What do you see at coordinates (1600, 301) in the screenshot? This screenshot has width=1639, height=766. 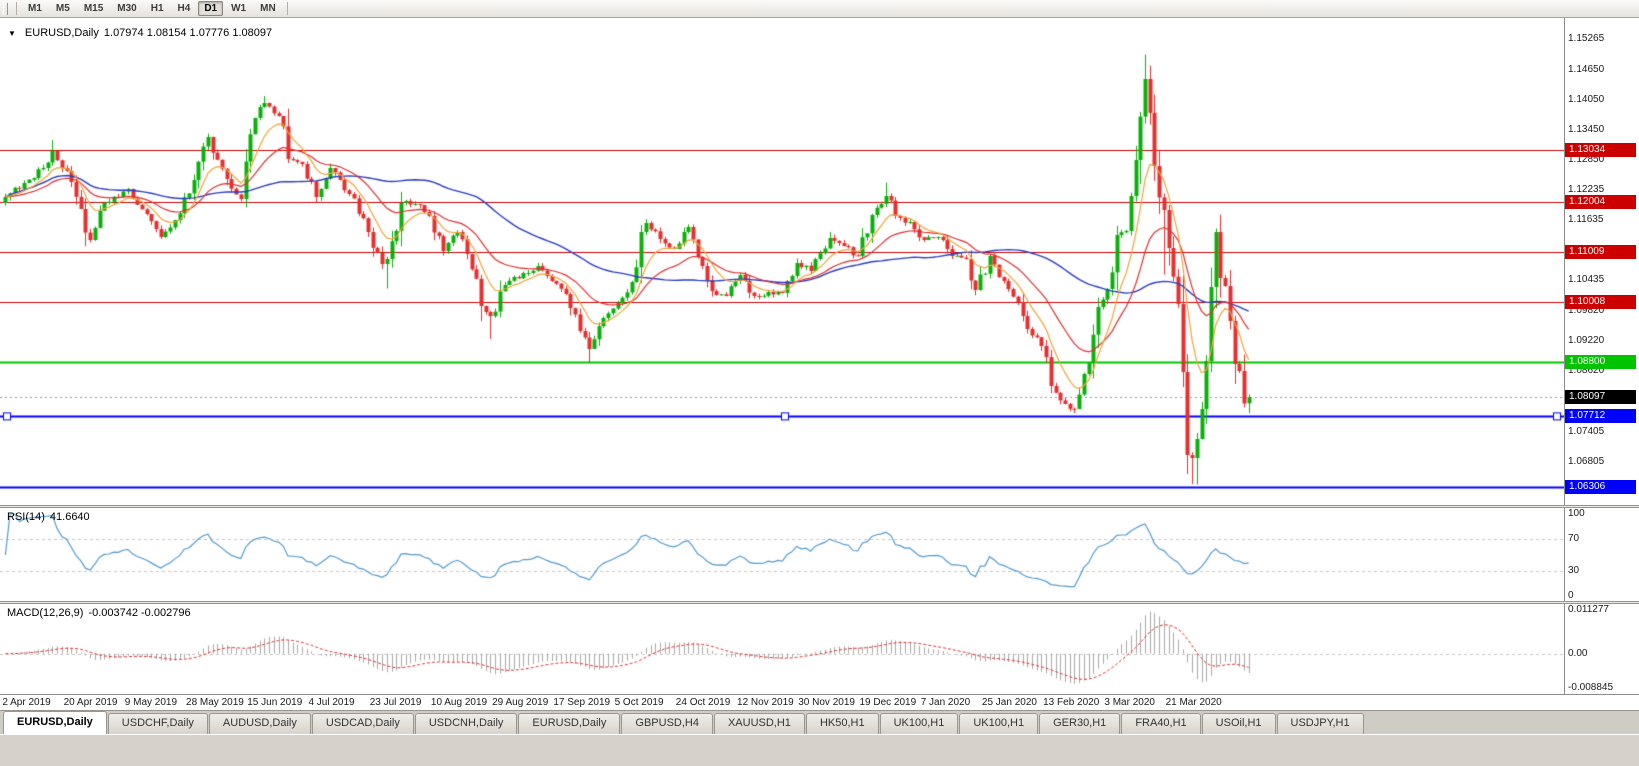 I see `level-price-badge: 1.10008` at bounding box center [1600, 301].